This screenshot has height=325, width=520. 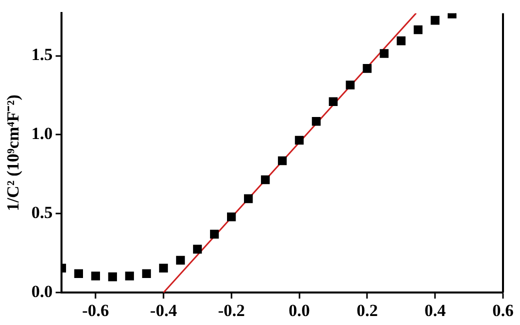 I want to click on x-tick-label: 0.4, so click(x=435, y=310).